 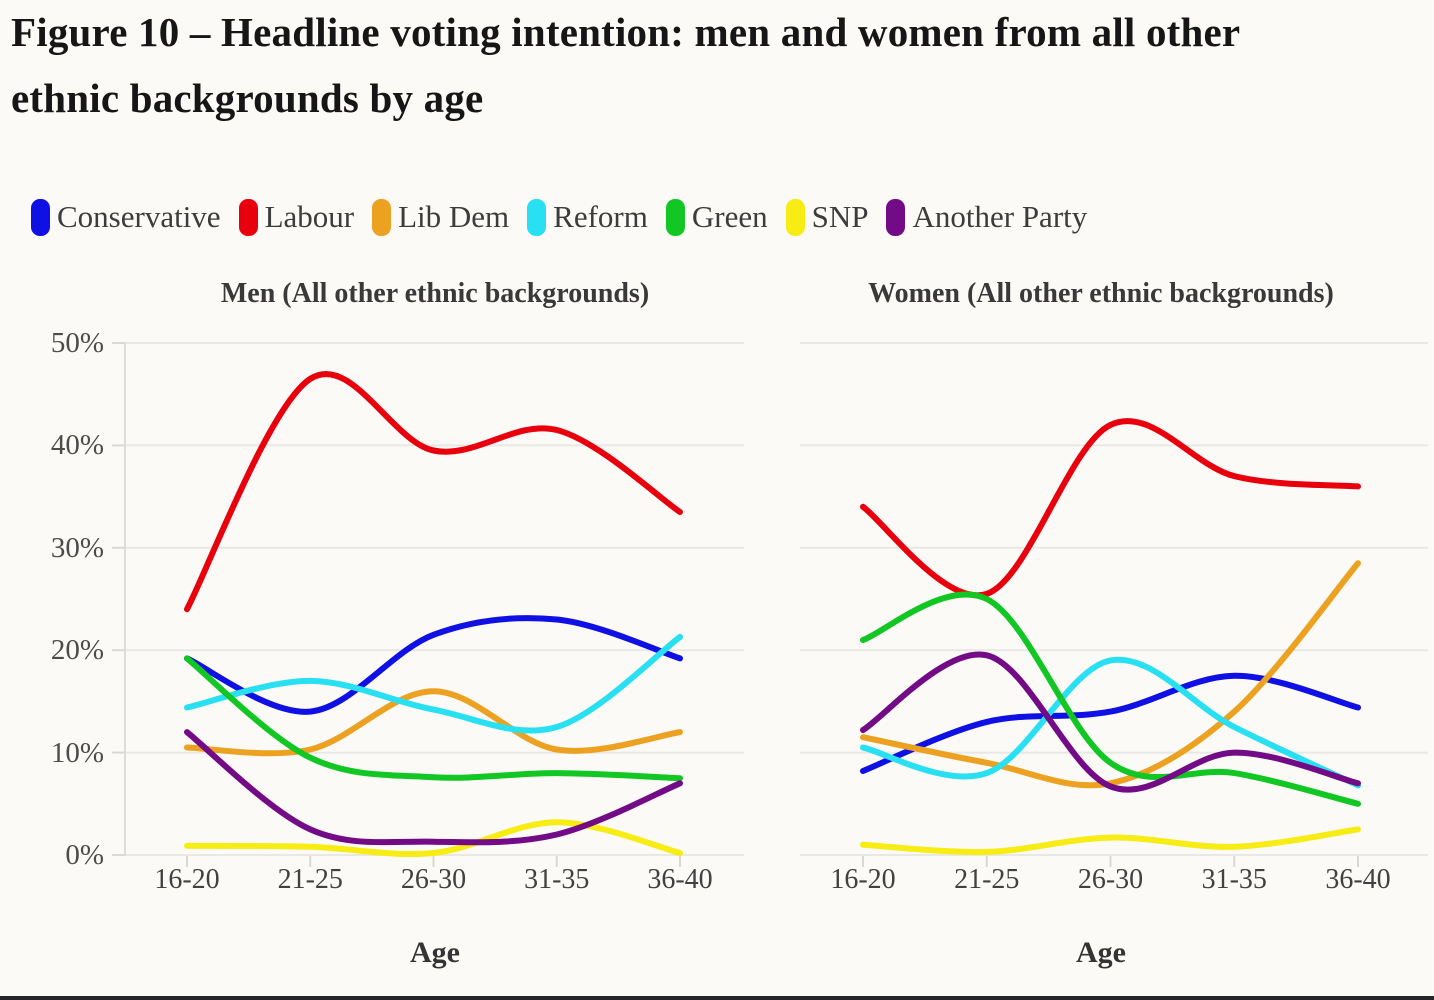 I want to click on reform-swatch-icon, so click(x=537, y=217).